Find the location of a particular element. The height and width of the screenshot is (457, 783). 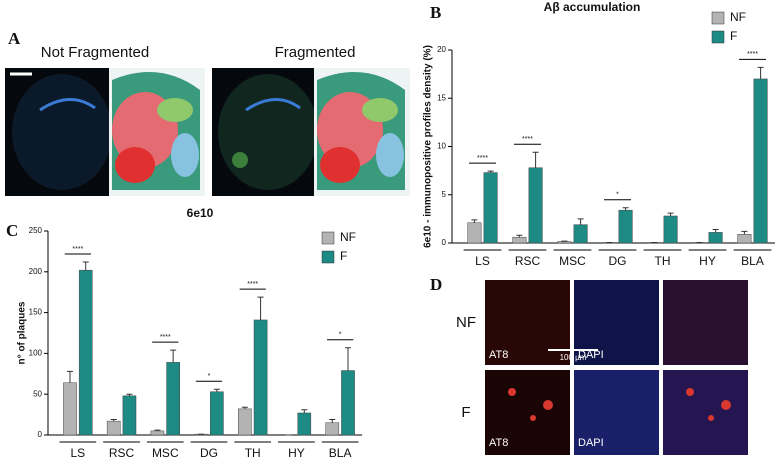

y-tick-label: 20 is located at coordinates (441, 49).